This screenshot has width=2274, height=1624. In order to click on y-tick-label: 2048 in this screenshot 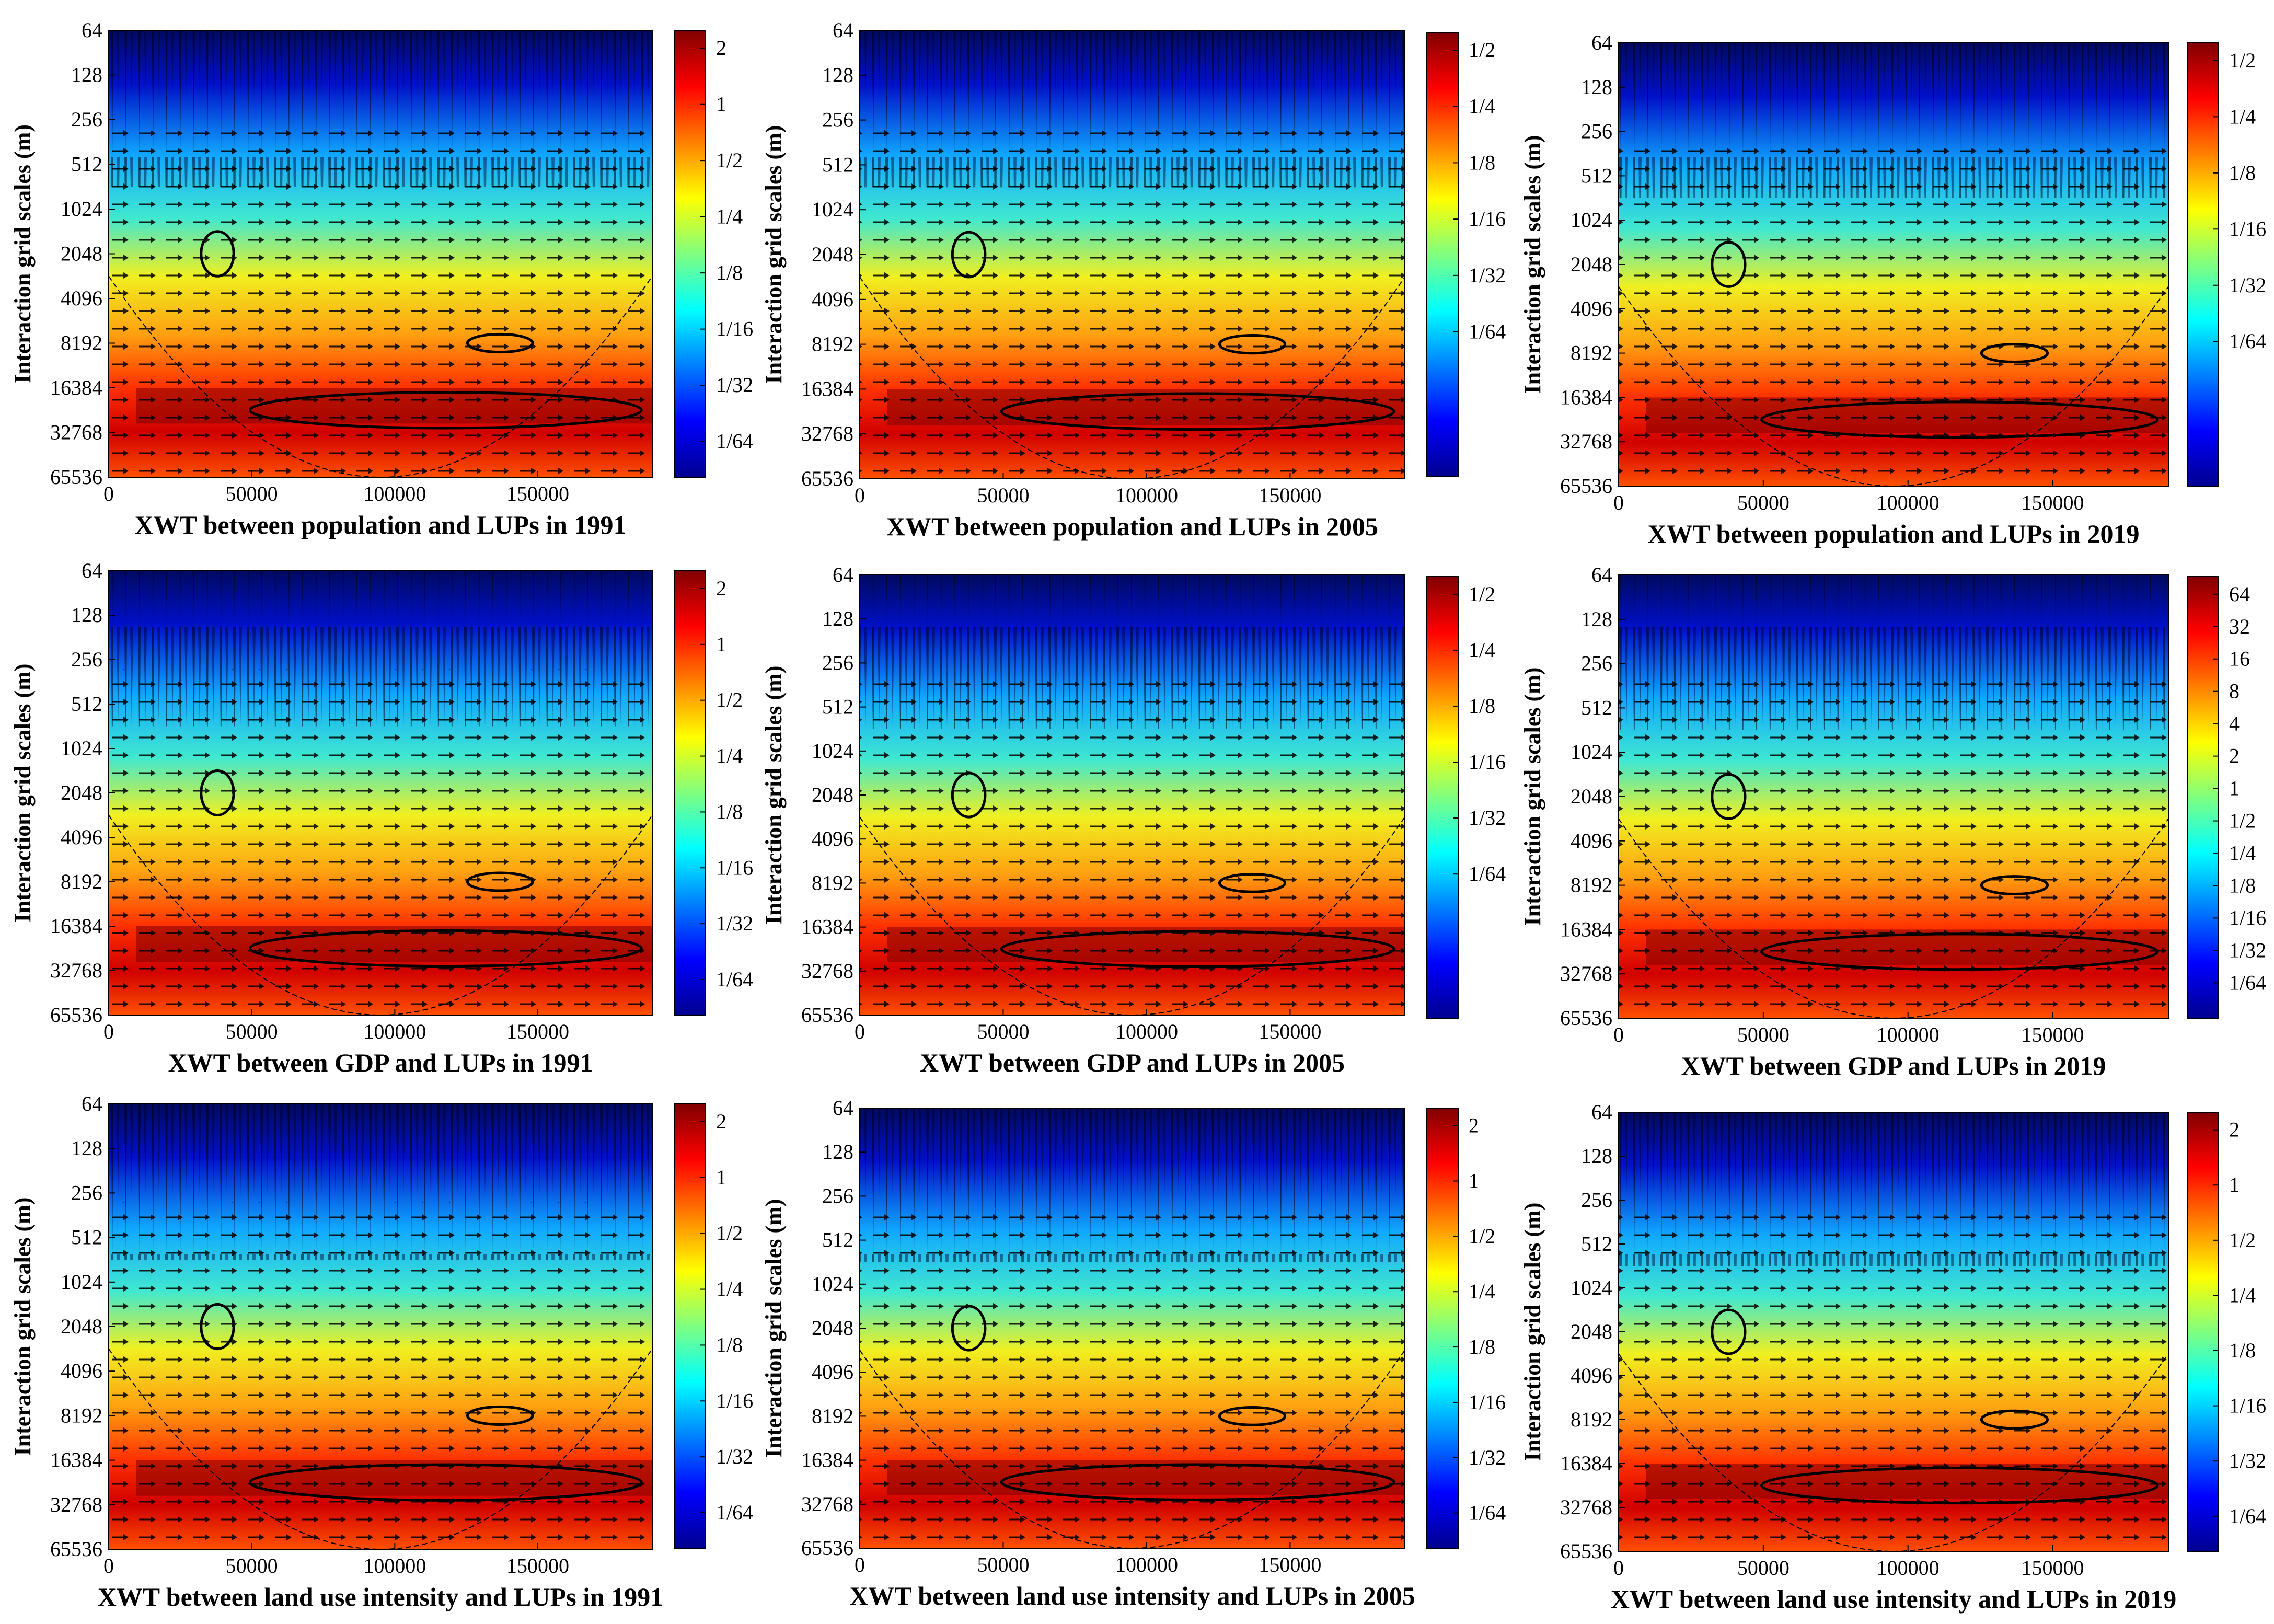, I will do `click(1591, 264)`.